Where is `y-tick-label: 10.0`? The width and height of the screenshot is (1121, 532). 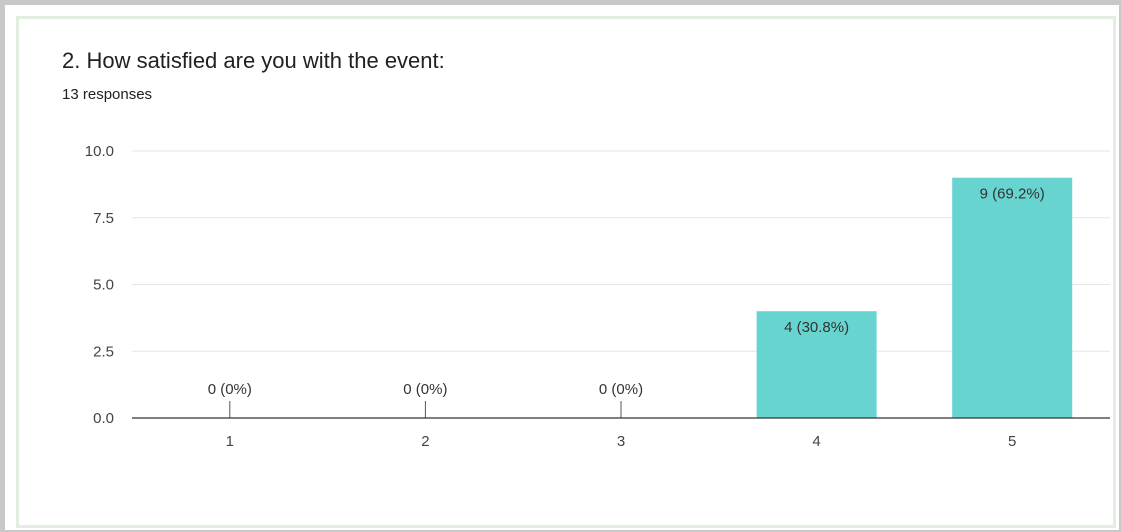
y-tick-label: 10.0 is located at coordinates (99, 151).